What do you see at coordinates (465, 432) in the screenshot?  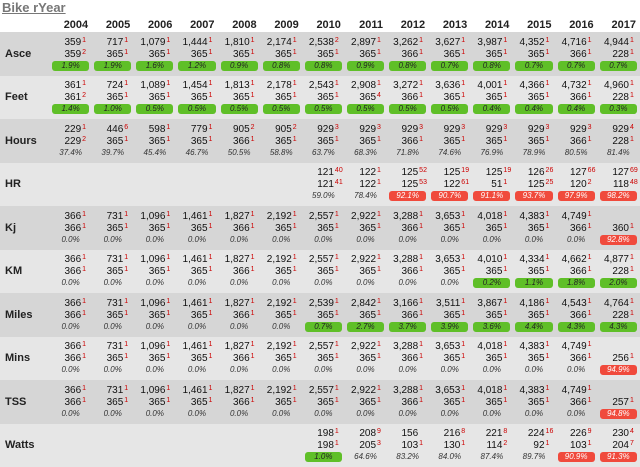 I see `cumulative-rank: 8` at bounding box center [465, 432].